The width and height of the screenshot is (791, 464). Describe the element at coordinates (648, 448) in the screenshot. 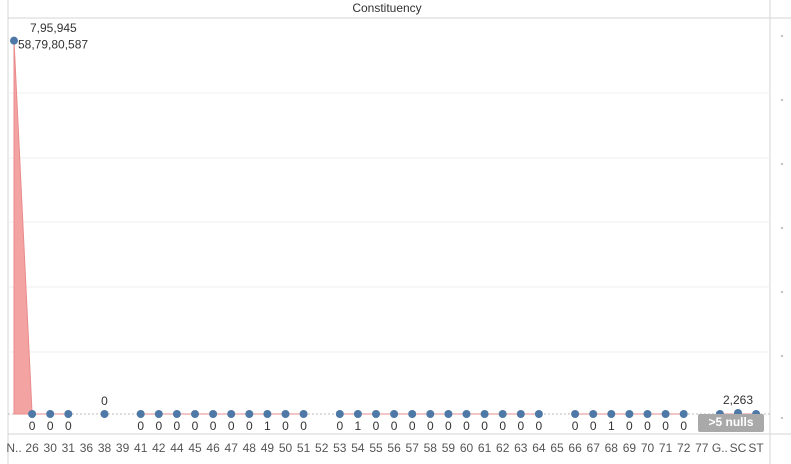

I see `x-tick-label: 70` at that location.